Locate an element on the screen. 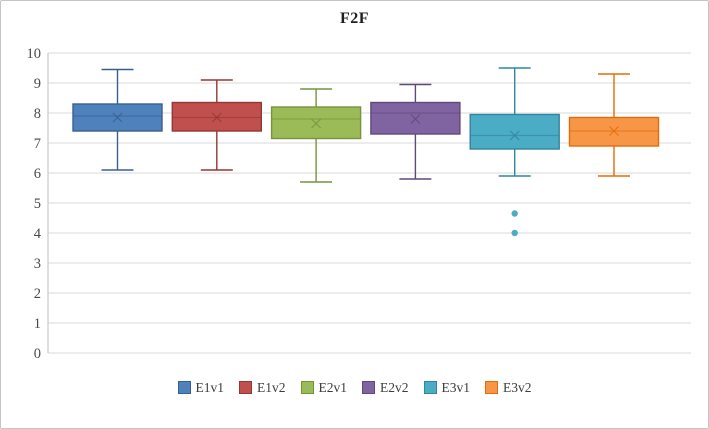  boxplot-E2v1 is located at coordinates (316, 135).